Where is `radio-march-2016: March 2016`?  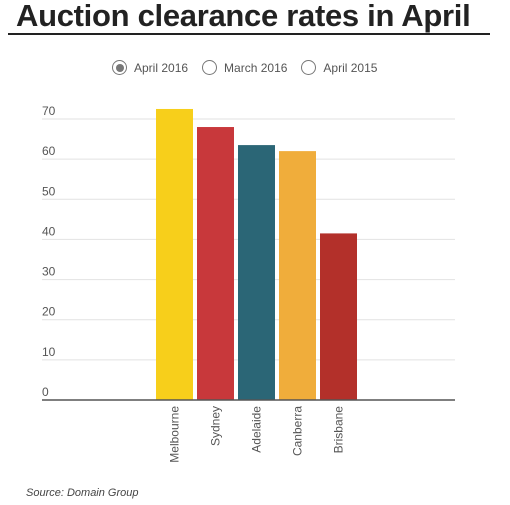 radio-march-2016: March 2016 is located at coordinates (244, 67).